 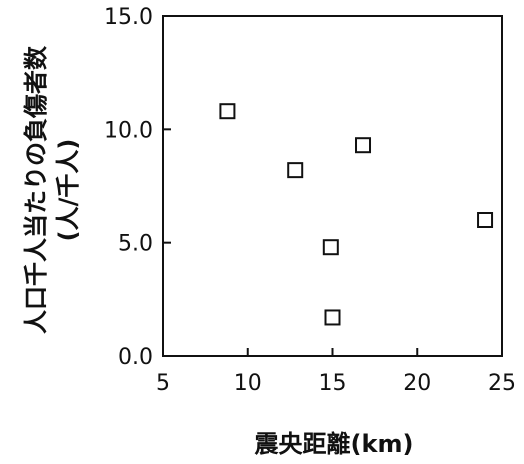 I want to click on y-axis-unit-group: (人/千人), so click(x=68, y=190).